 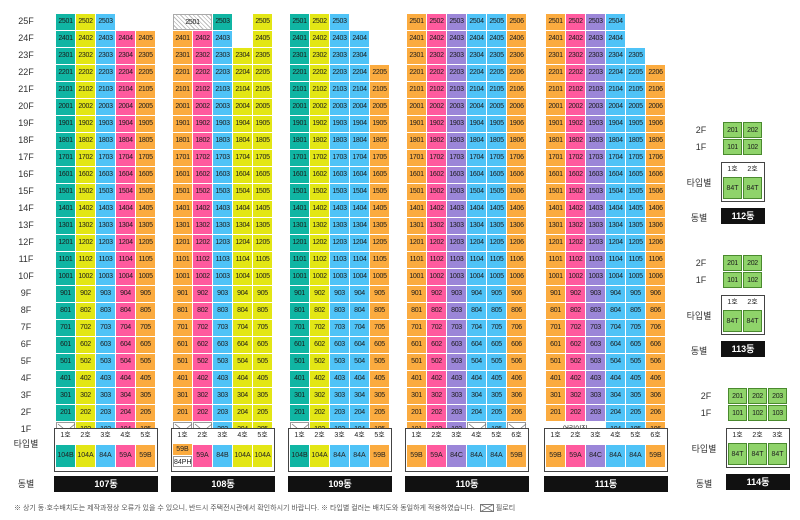 What do you see at coordinates (26, 140) in the screenshot?
I see `floor-label: 18F` at bounding box center [26, 140].